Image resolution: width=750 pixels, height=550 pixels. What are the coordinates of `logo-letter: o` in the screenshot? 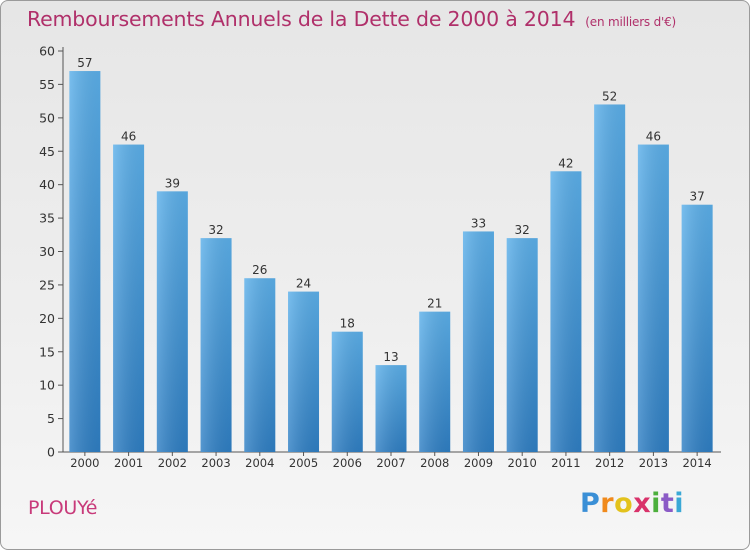 It's located at (624, 503).